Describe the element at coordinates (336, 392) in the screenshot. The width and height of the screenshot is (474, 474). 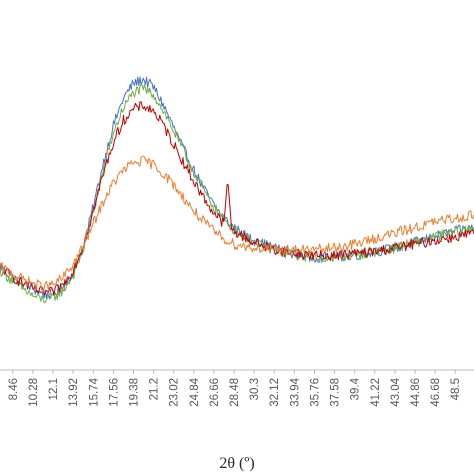
I see `x-tick-label: 37.58` at that location.